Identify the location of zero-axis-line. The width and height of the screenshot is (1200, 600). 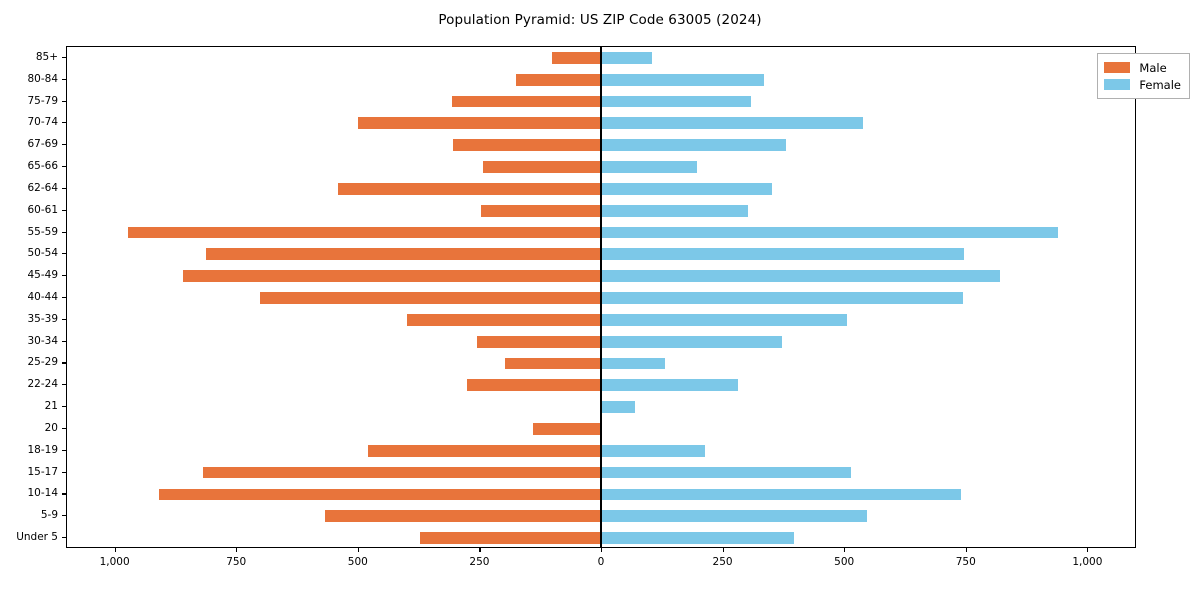
(601, 297).